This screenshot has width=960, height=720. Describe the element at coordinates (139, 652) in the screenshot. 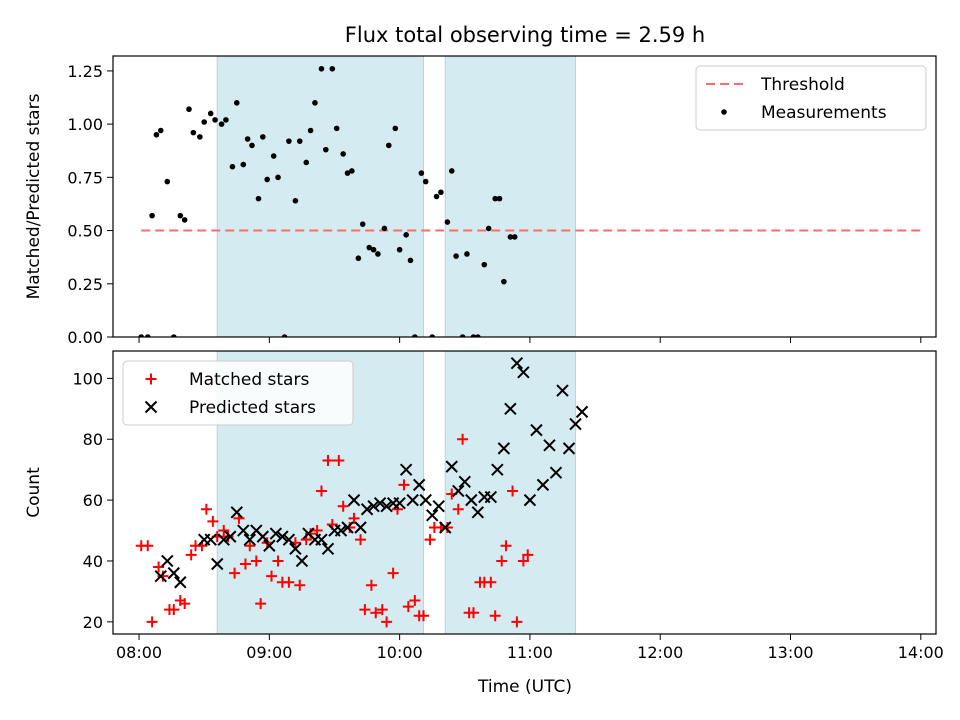

I see `x-tick-label: 08:00` at that location.